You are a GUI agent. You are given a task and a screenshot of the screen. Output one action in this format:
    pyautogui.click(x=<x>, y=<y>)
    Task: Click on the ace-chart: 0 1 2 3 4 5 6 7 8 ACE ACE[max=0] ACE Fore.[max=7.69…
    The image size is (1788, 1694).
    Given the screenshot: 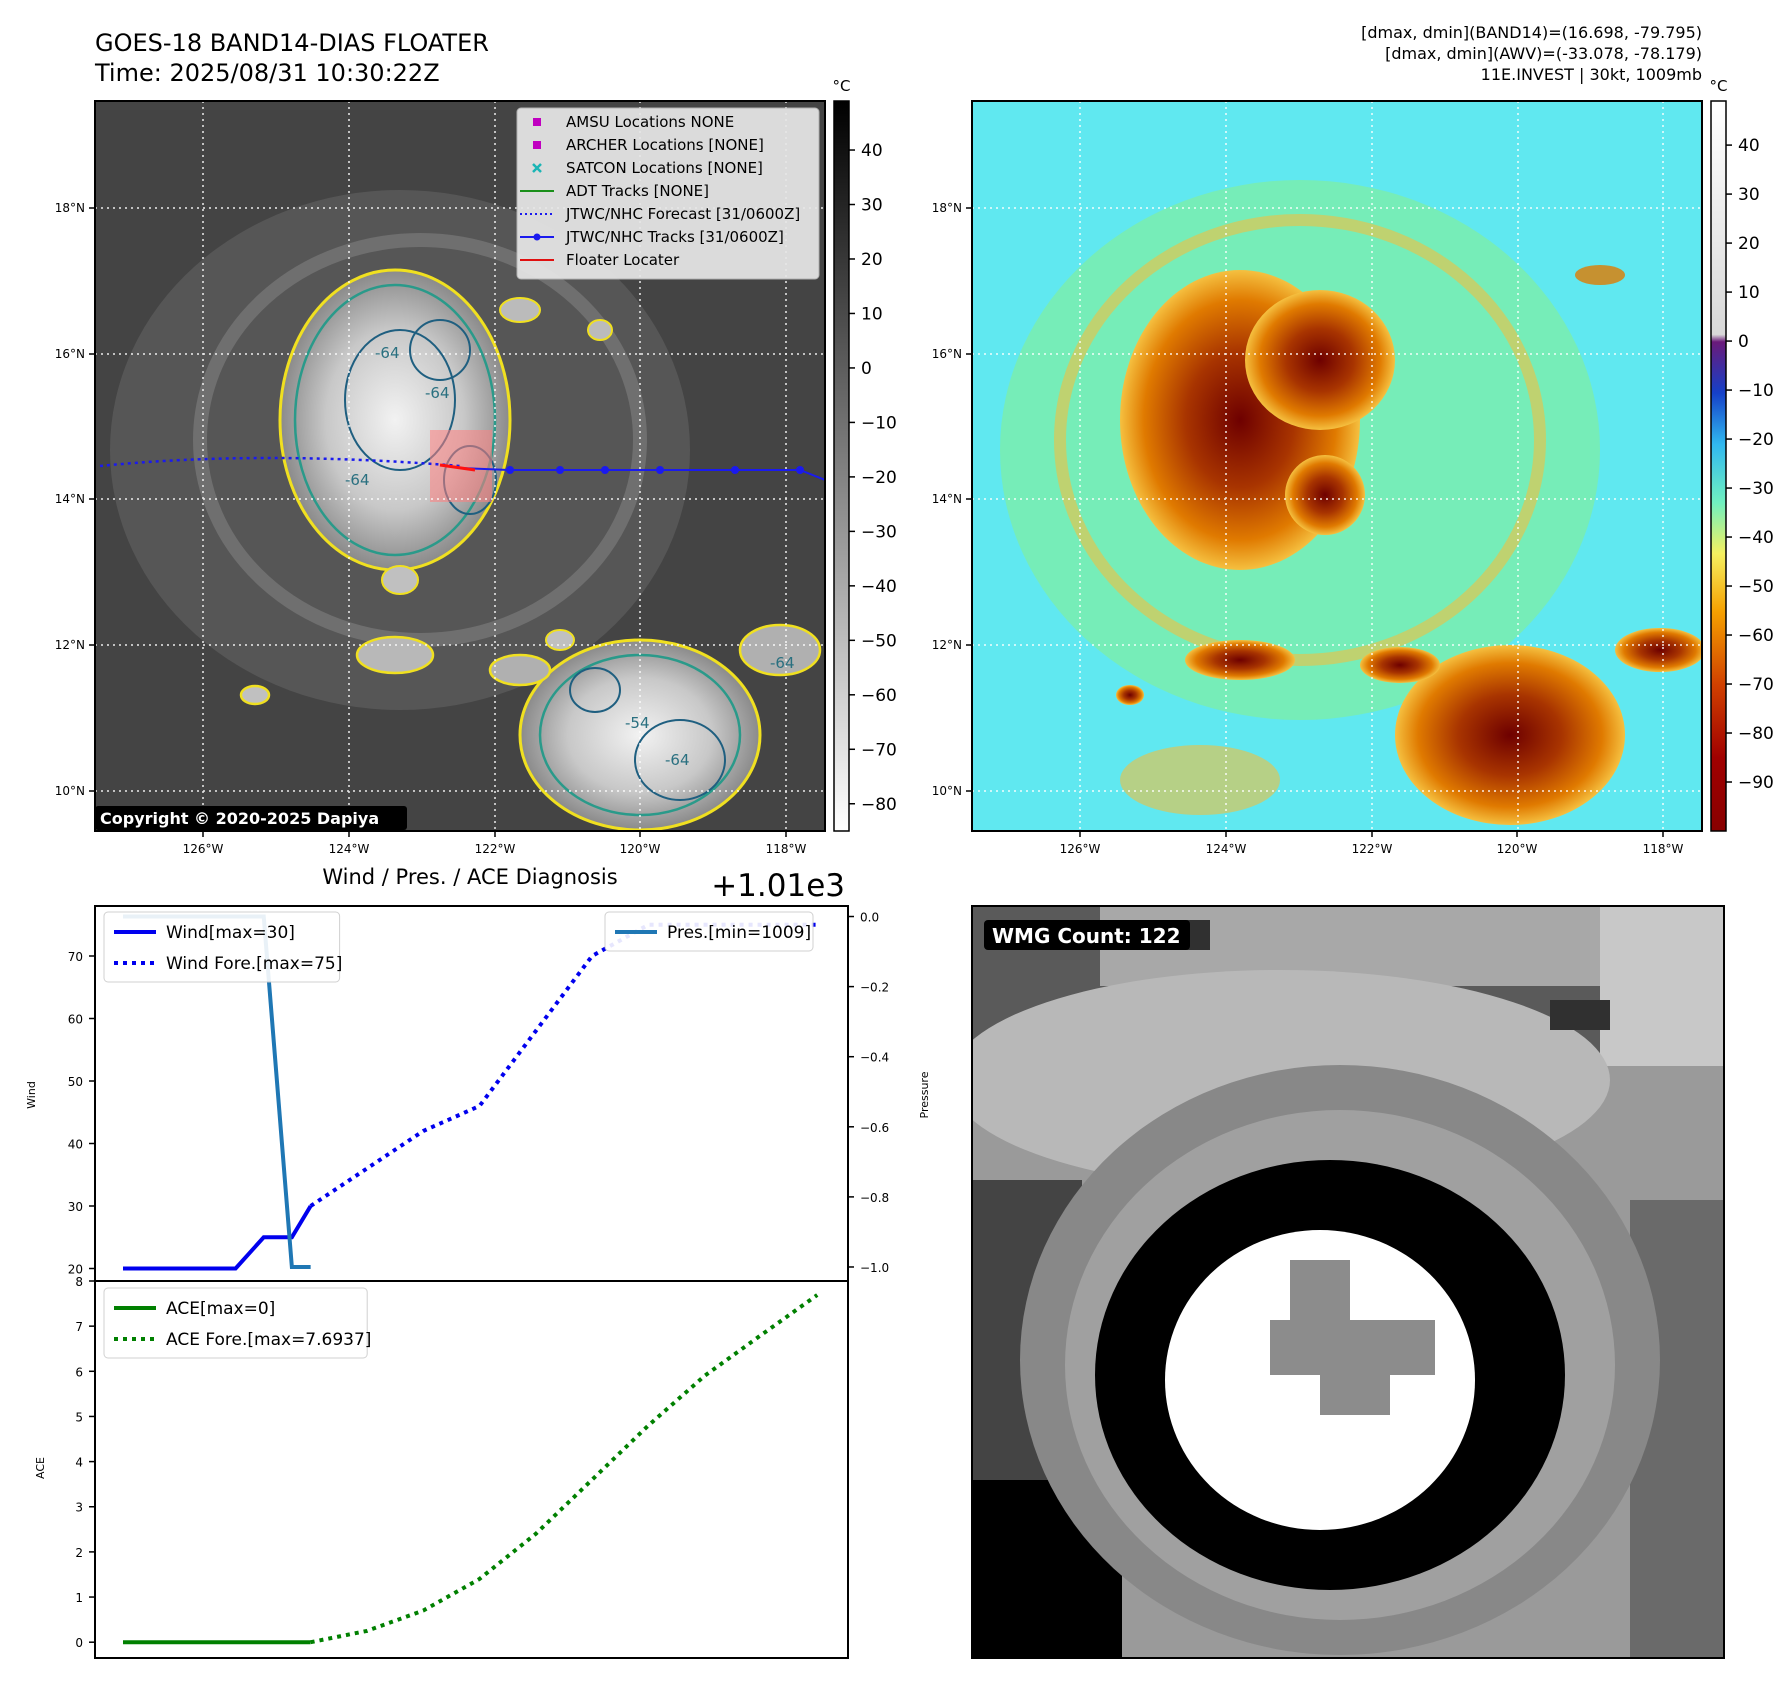 What is the action you would take?
    pyautogui.click(x=441, y=1467)
    